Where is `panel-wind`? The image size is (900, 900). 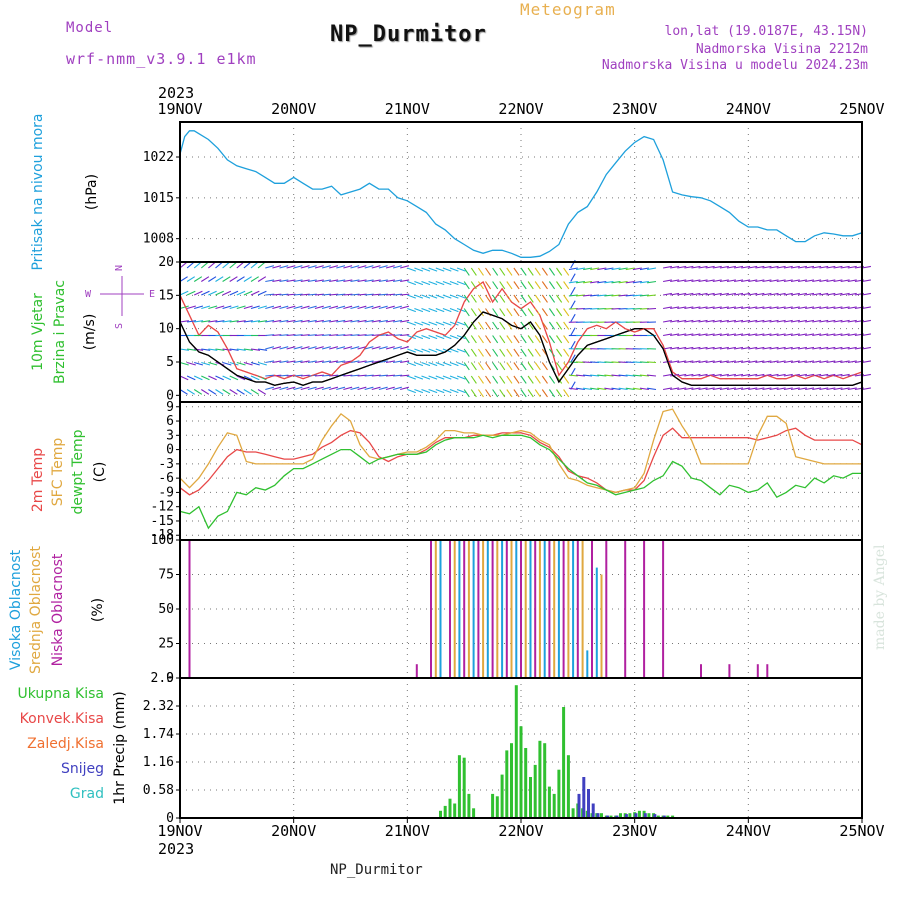 panel-wind is located at coordinates (519, 332).